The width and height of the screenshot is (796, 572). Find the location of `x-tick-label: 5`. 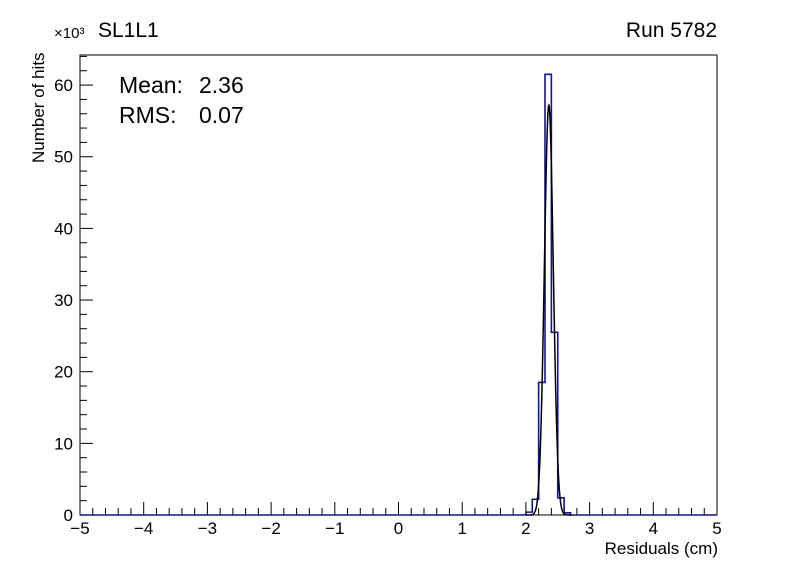

x-tick-label: 5 is located at coordinates (716, 528).